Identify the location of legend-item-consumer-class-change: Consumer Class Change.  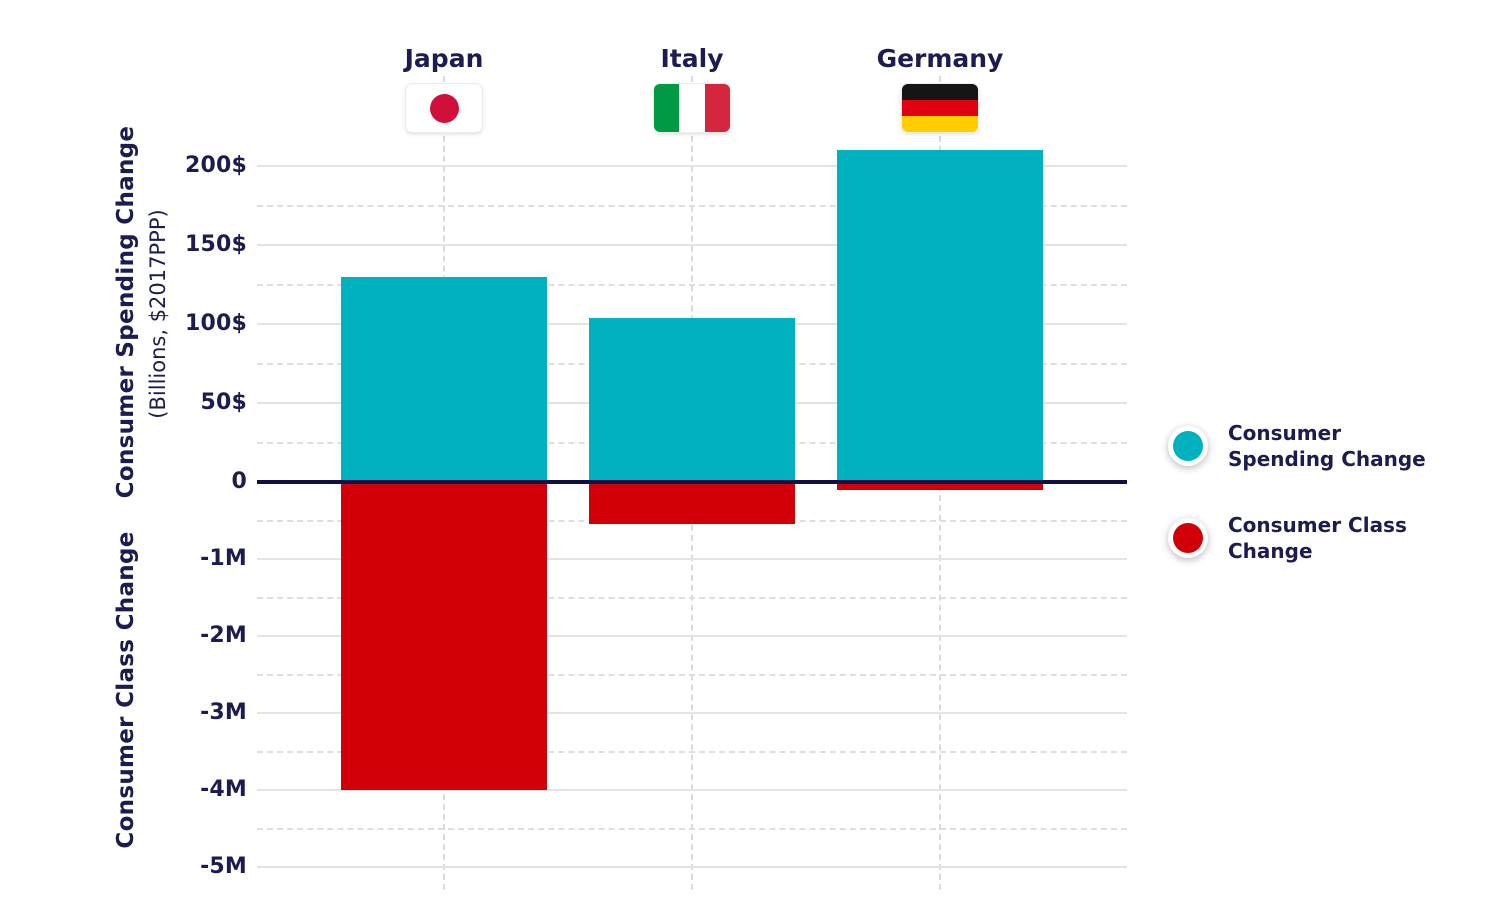
(1297, 538).